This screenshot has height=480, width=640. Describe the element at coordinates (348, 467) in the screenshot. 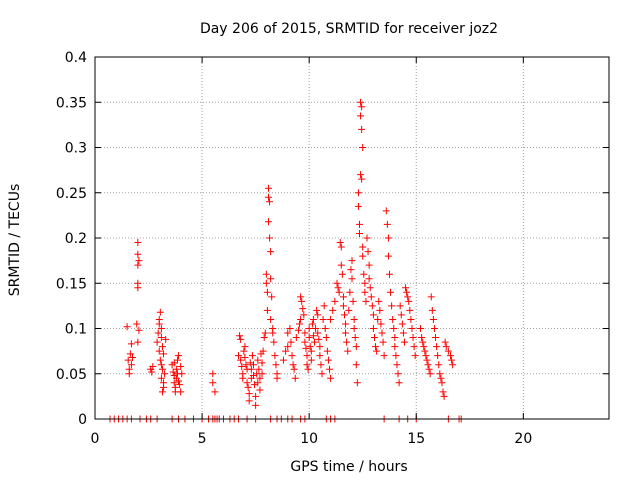

I see `x-axis-label: GPS time / hours` at that location.